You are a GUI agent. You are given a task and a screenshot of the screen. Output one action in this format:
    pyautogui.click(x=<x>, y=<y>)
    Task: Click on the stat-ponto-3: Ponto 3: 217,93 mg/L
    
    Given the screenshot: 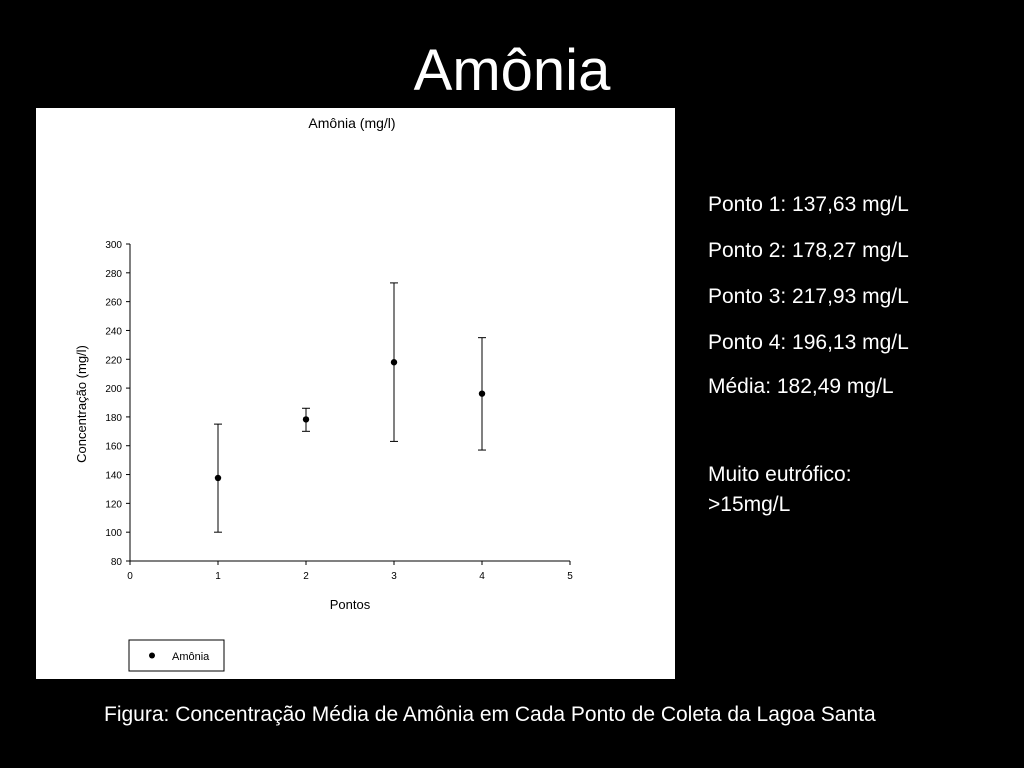 What is the action you would take?
    pyautogui.click(x=808, y=296)
    